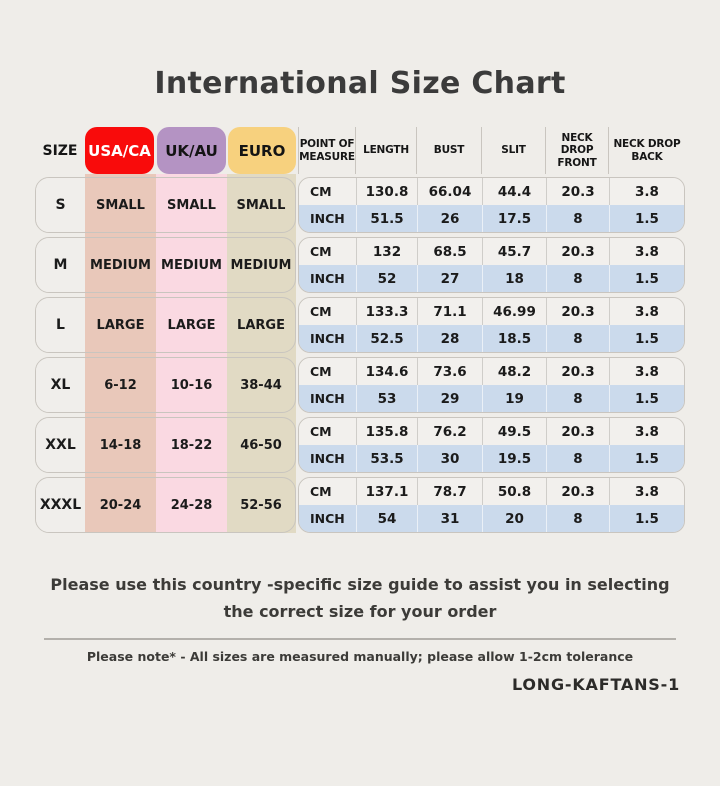 The image size is (720, 786). What do you see at coordinates (165, 385) in the screenshot?
I see `size-group-block: XL 6-12 10-16 38-44` at bounding box center [165, 385].